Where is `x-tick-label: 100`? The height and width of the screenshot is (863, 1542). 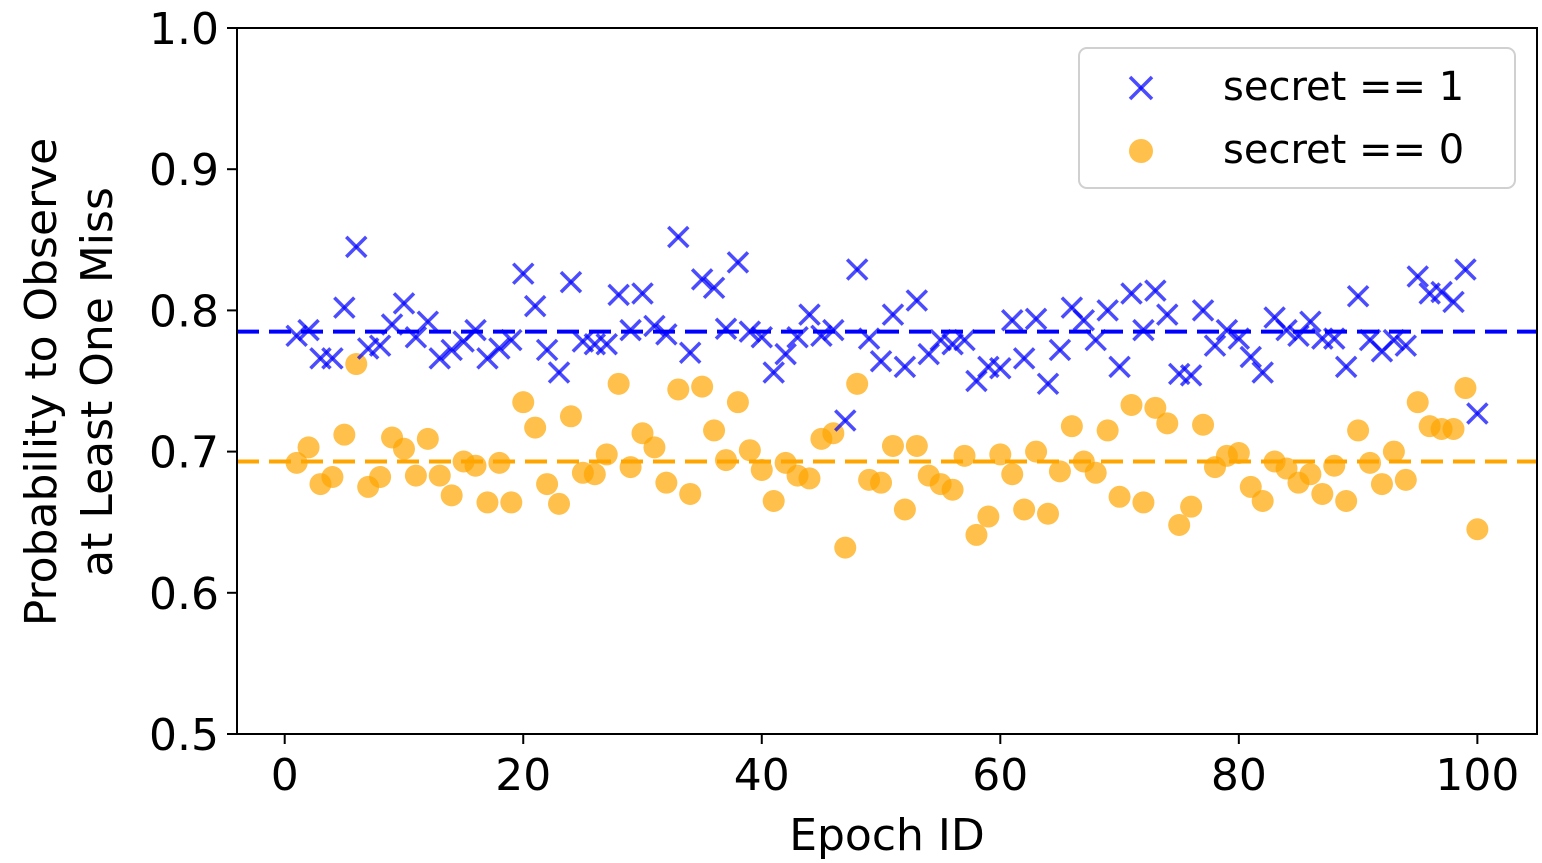
x-tick-label: 100 is located at coordinates (1477, 775).